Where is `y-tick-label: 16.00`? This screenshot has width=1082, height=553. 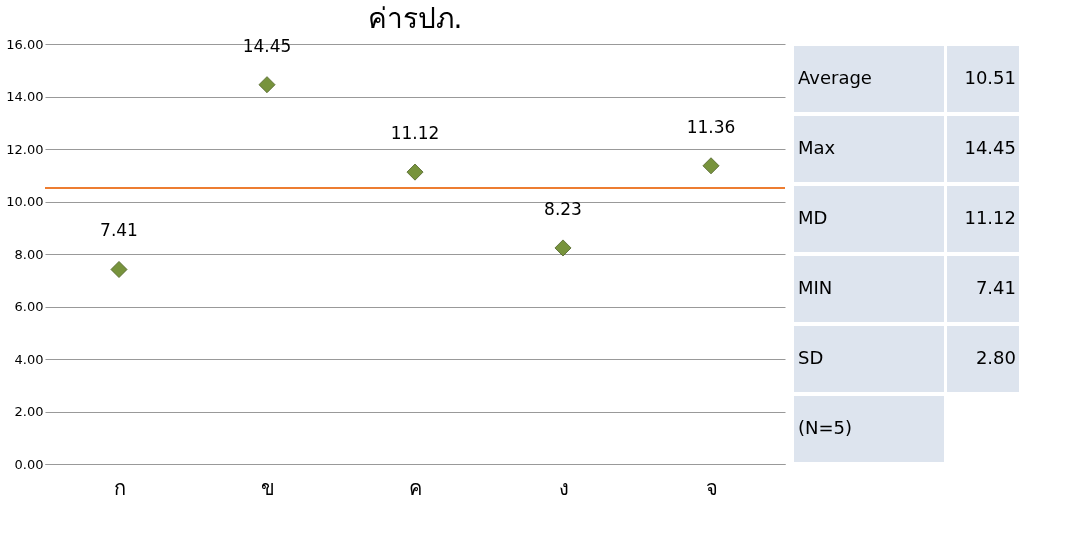
y-tick-label: 16.00 is located at coordinates (25, 44).